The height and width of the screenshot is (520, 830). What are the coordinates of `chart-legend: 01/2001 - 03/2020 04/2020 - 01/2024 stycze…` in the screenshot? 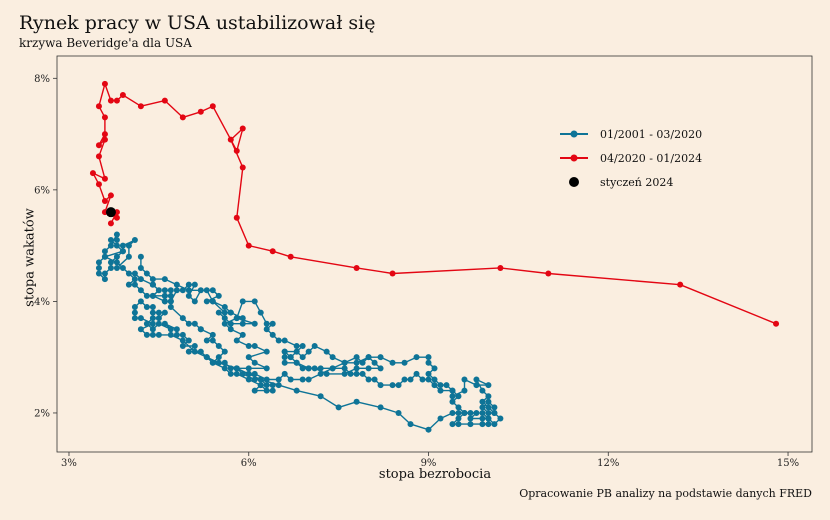 It's located at (631, 158).